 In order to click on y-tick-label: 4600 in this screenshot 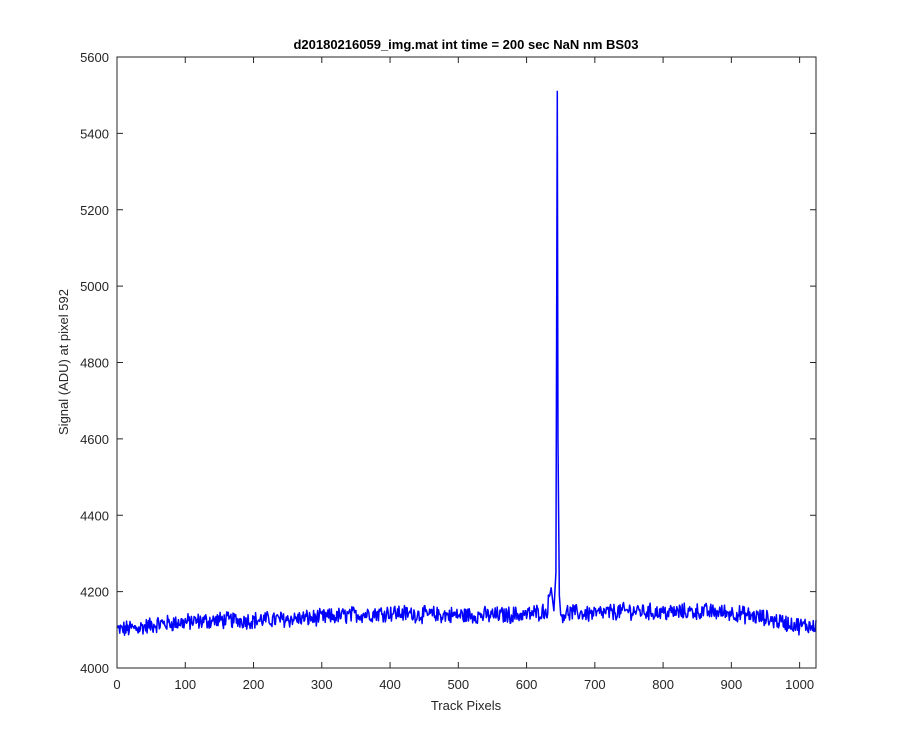, I will do `click(94, 439)`.